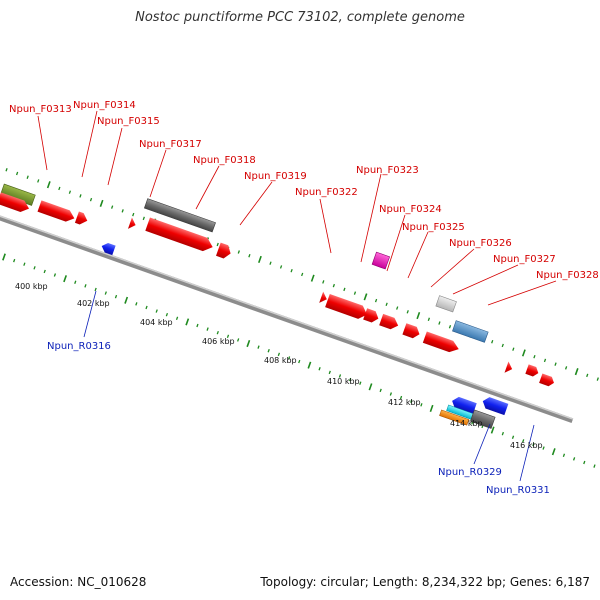  What do you see at coordinates (446, 304) in the screenshot?
I see `feature-npun-f0325` at bounding box center [446, 304].